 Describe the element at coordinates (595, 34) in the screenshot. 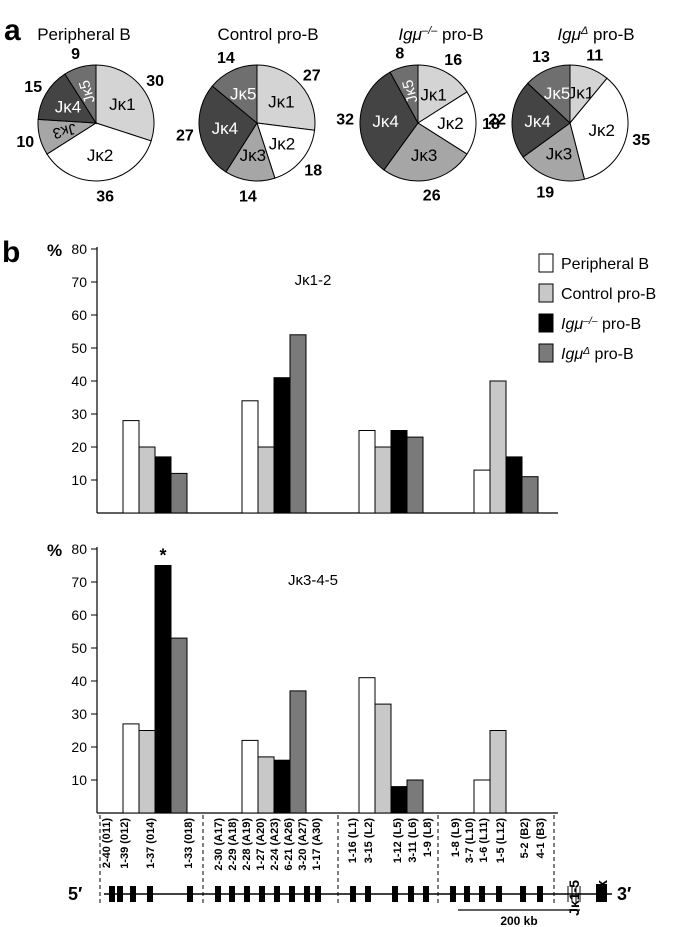

I see `pie-title: IgμΔ pro-B` at that location.